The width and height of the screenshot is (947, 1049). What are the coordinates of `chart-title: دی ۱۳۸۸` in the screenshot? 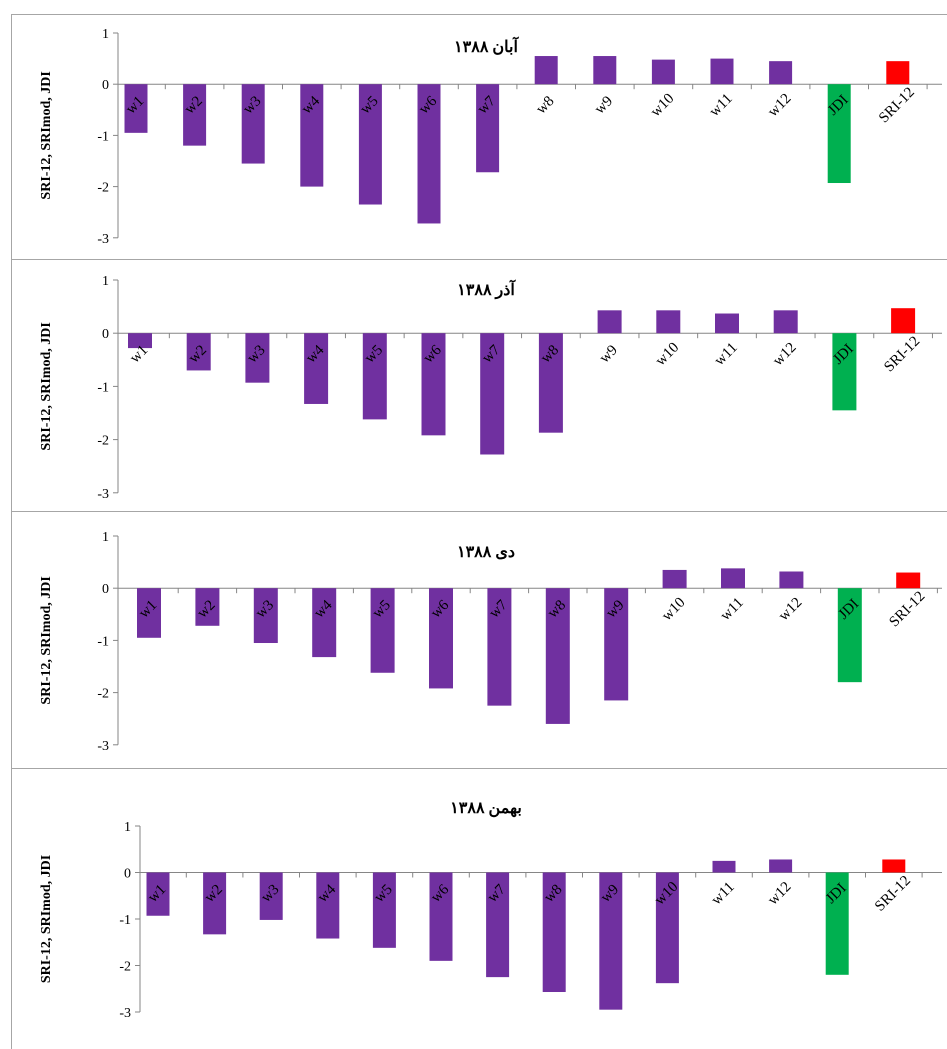 It's located at (486, 552).